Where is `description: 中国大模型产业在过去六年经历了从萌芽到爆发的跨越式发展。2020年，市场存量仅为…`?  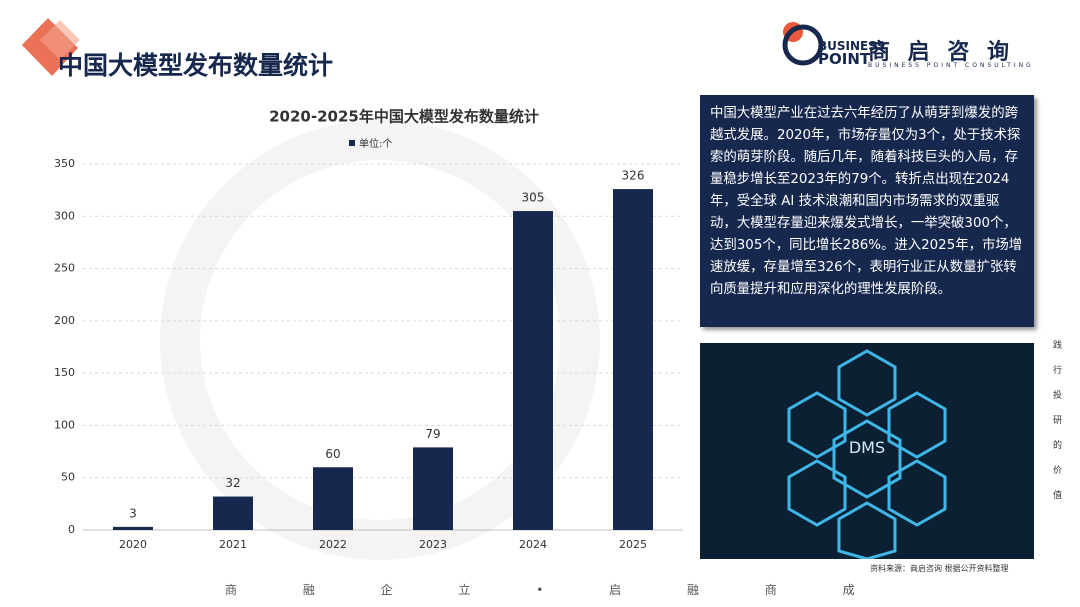
description: 中国大模型产业在过去六年经历了从萌芽到爆发的跨越式发展。2020年，市场存量仅为… is located at coordinates (867, 211).